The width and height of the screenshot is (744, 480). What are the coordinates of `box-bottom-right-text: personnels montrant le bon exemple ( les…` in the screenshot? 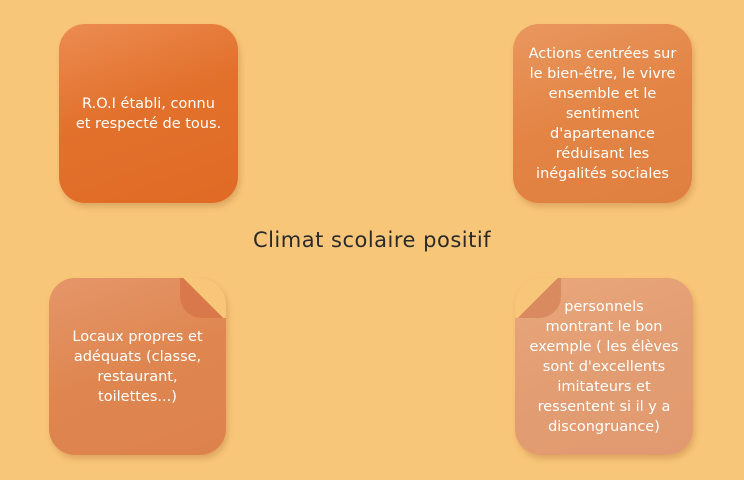 It's located at (604, 366).